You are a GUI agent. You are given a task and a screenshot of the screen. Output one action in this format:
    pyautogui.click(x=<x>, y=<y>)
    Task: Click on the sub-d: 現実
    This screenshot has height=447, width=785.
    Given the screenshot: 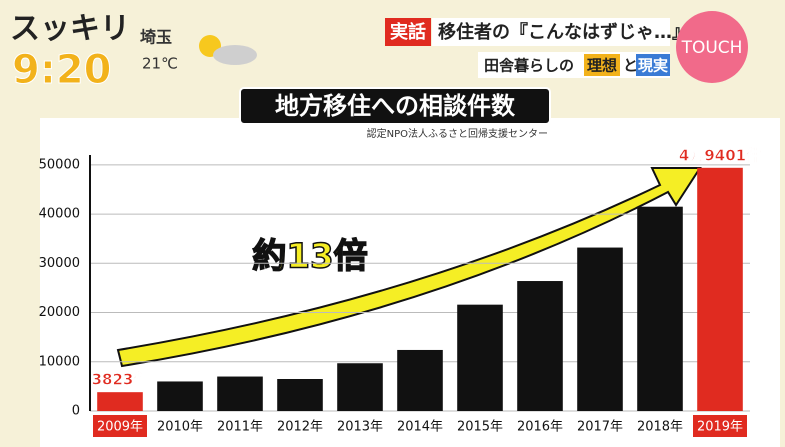 What is the action you would take?
    pyautogui.click(x=653, y=66)
    